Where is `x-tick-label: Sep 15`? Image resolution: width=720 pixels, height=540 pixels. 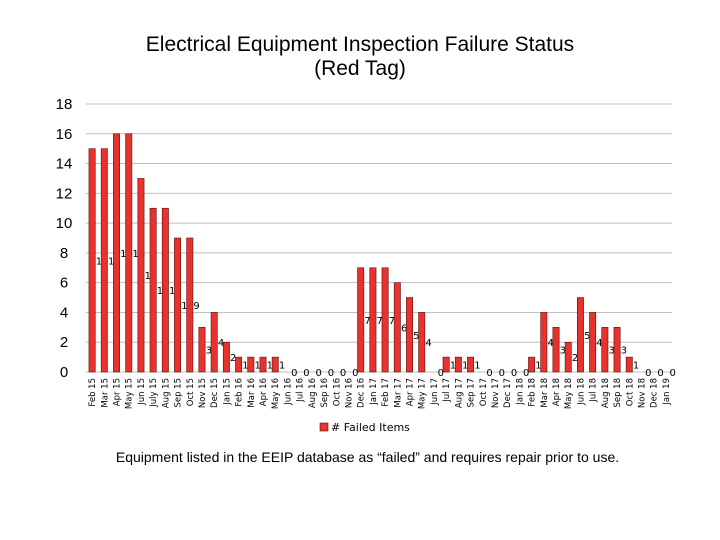
x-tick-label: Sep 15 is located at coordinates (179, 393).